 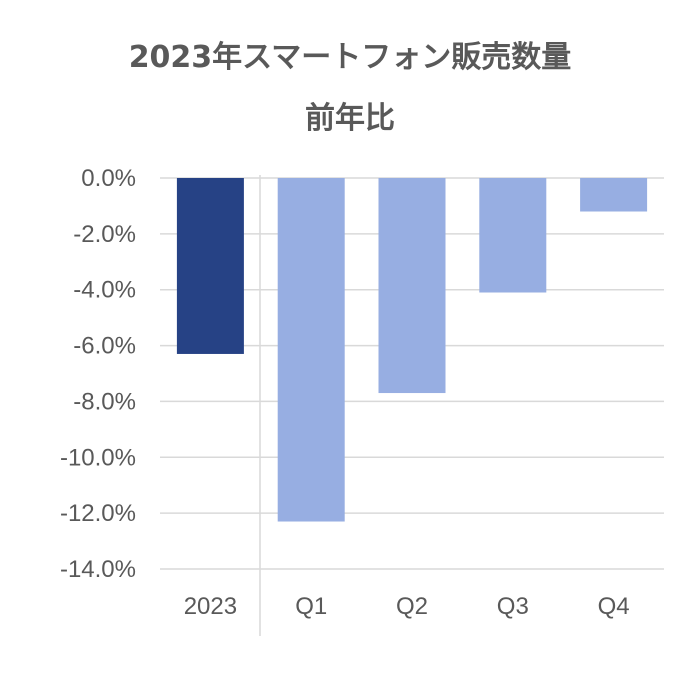 What do you see at coordinates (98, 513) in the screenshot?
I see `y-tick-label: -12.0%` at bounding box center [98, 513].